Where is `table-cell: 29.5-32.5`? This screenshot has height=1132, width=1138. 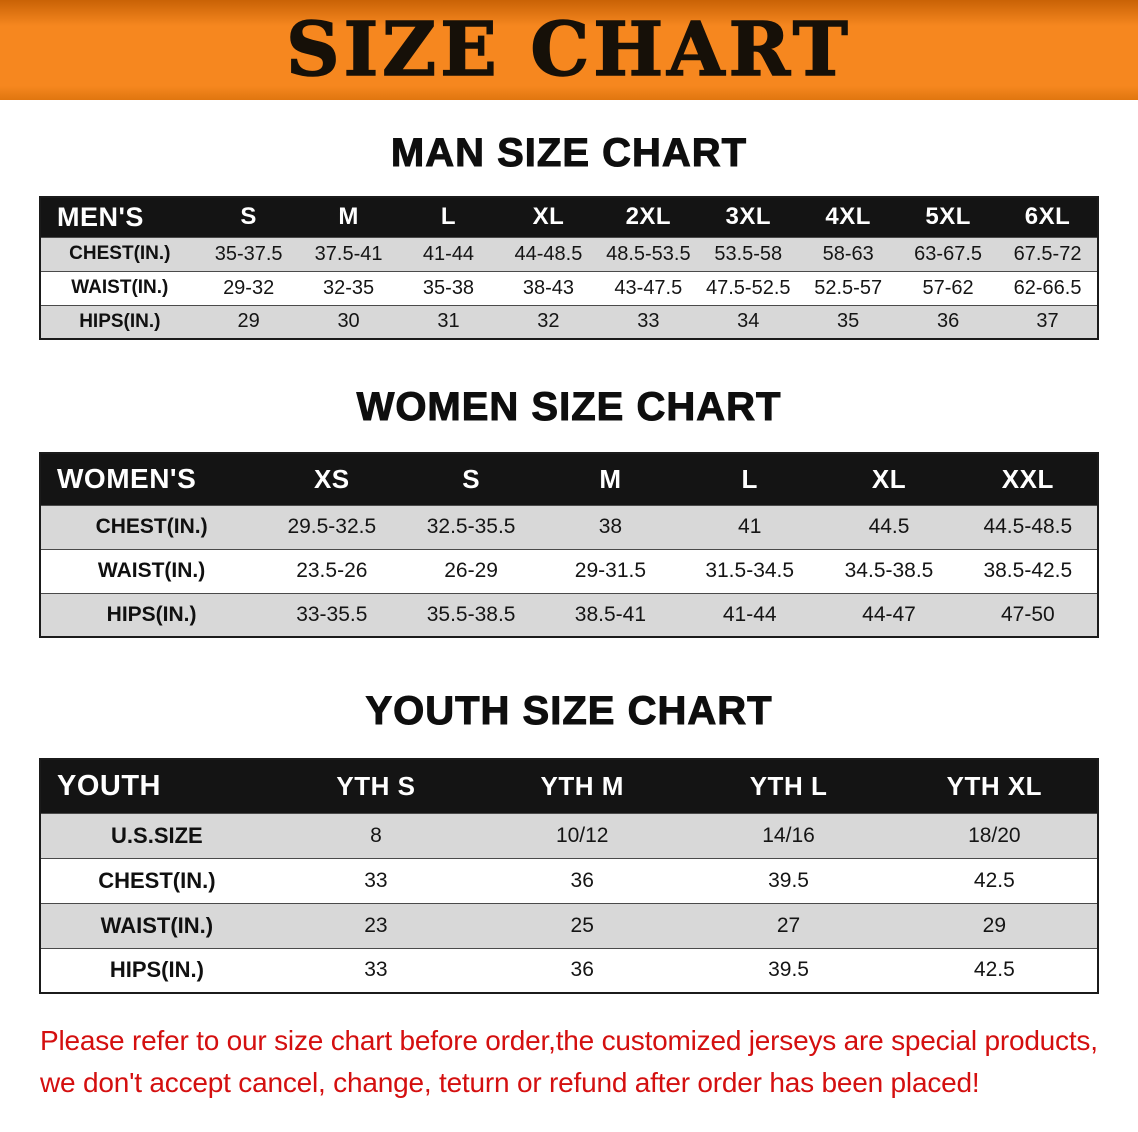 table-cell: 29.5-32.5 is located at coordinates (332, 526).